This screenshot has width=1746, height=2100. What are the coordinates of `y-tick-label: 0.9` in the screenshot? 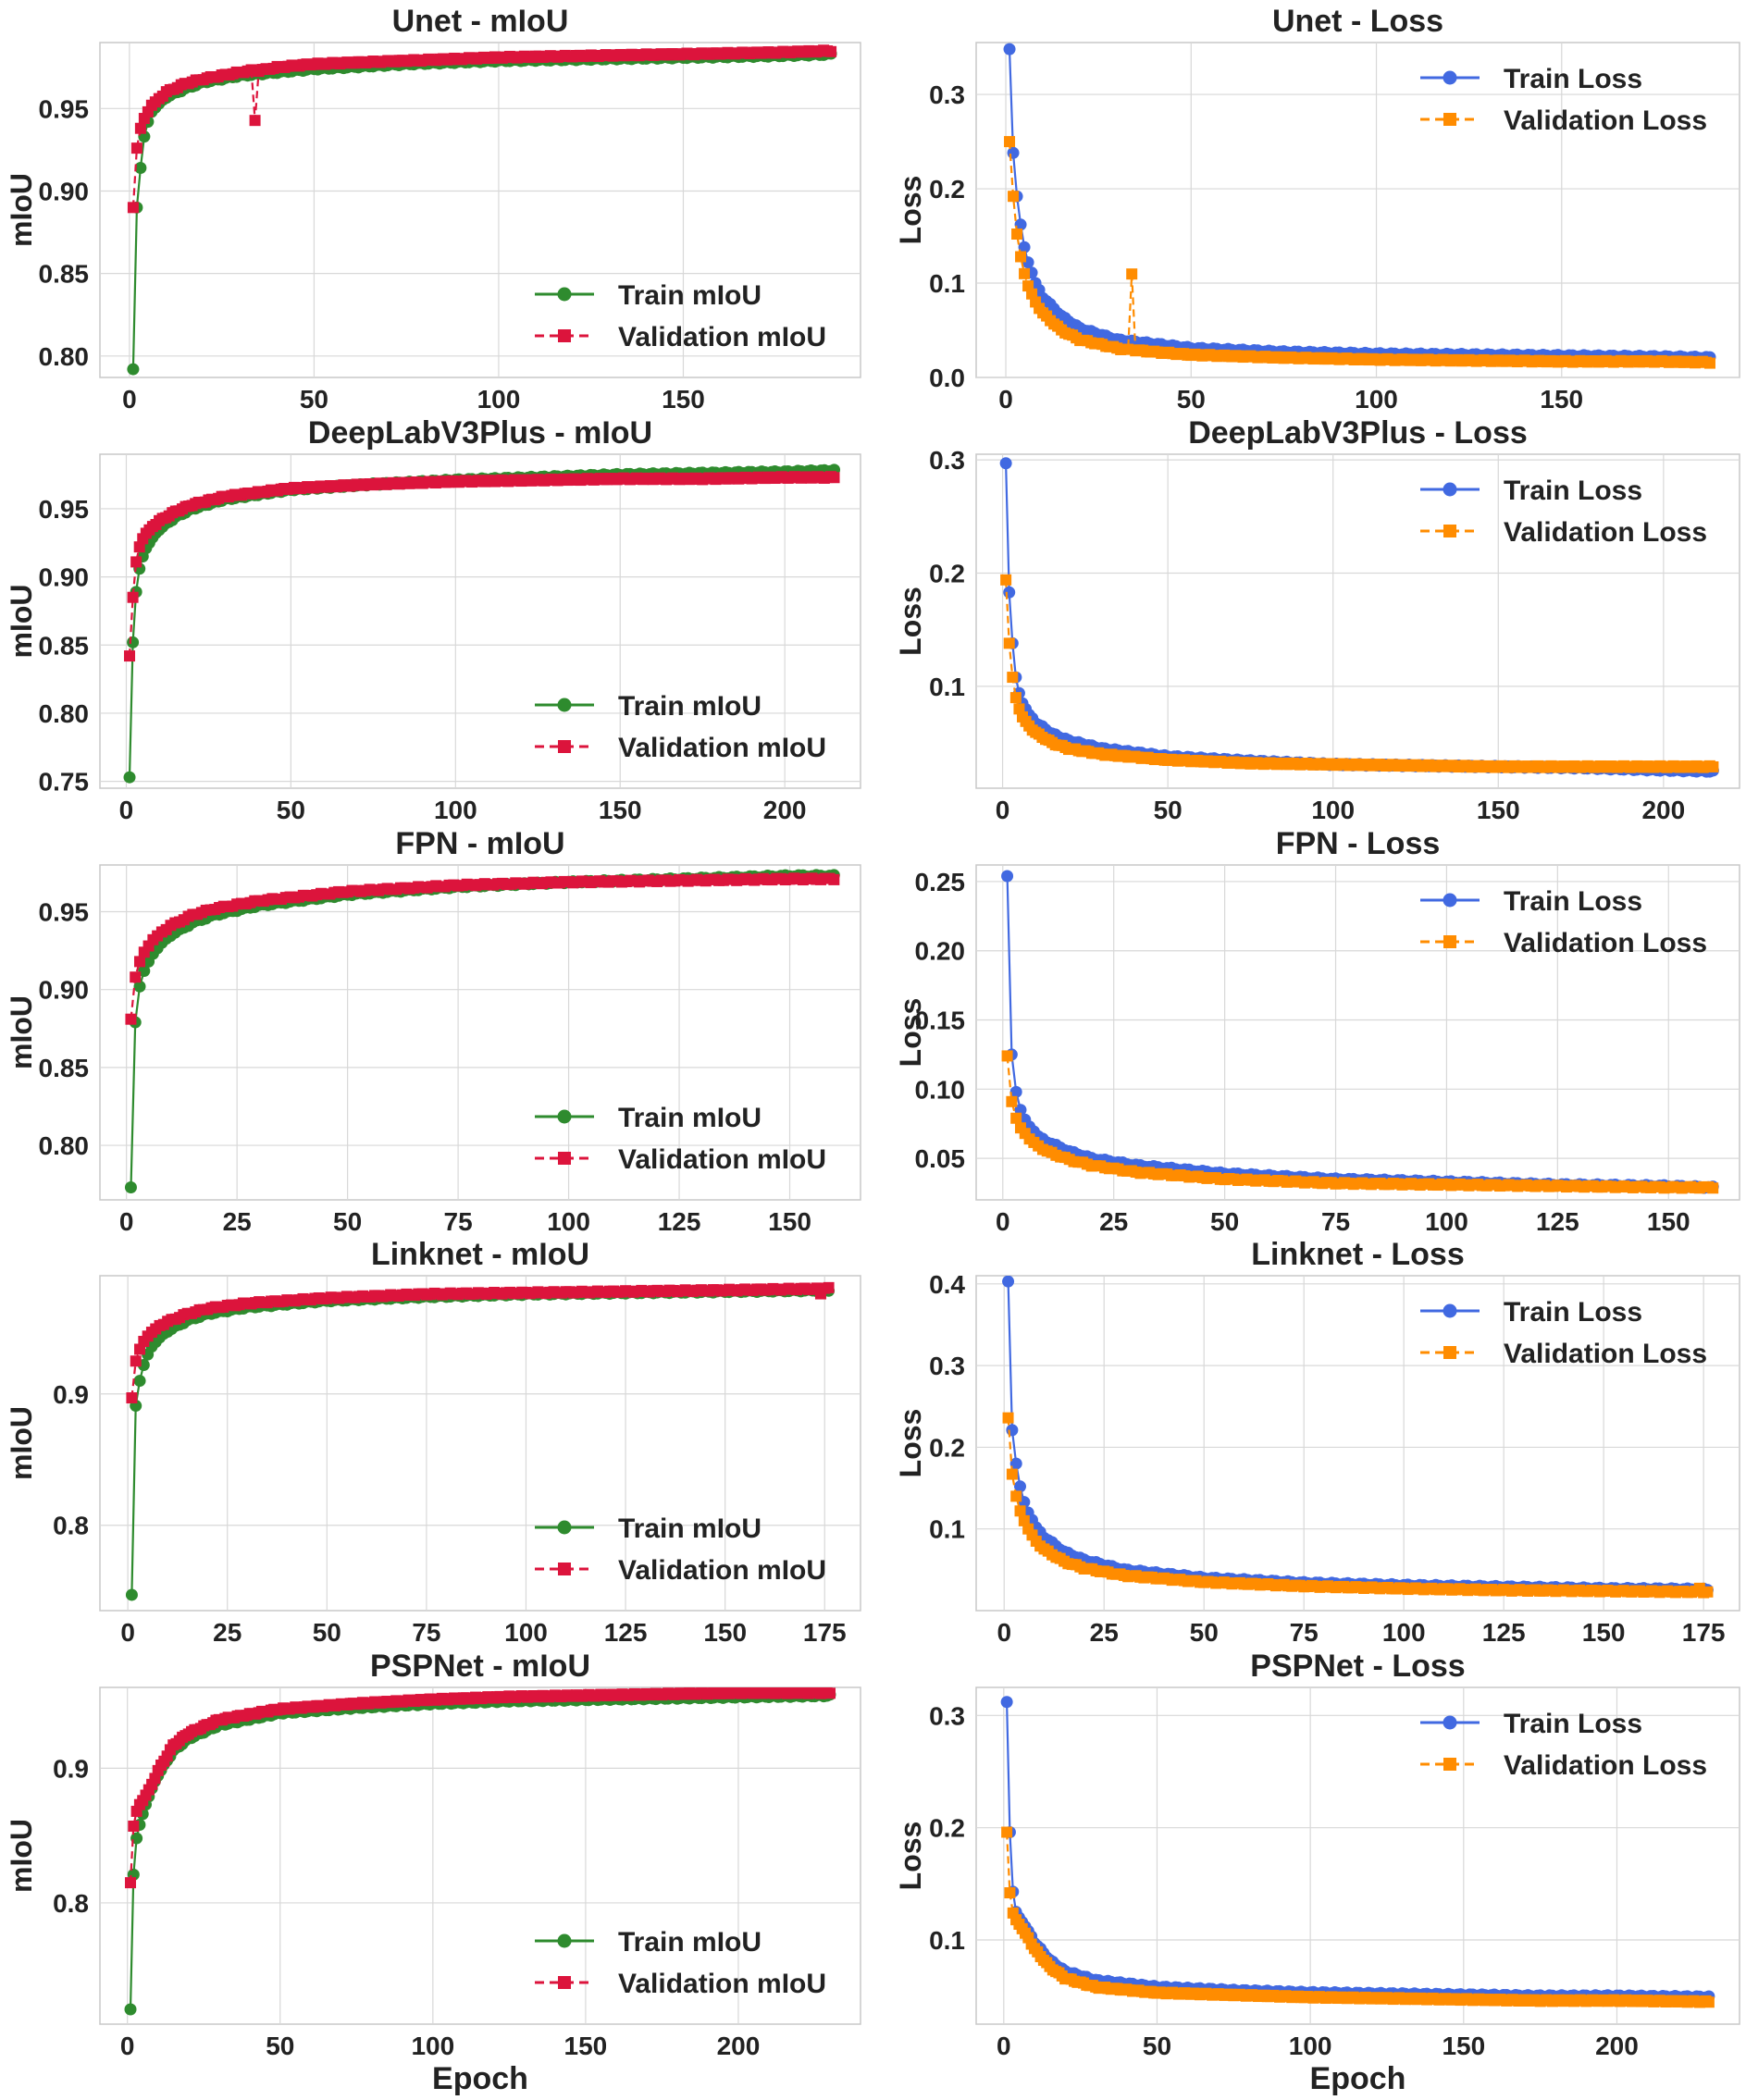 It's located at (71, 1394).